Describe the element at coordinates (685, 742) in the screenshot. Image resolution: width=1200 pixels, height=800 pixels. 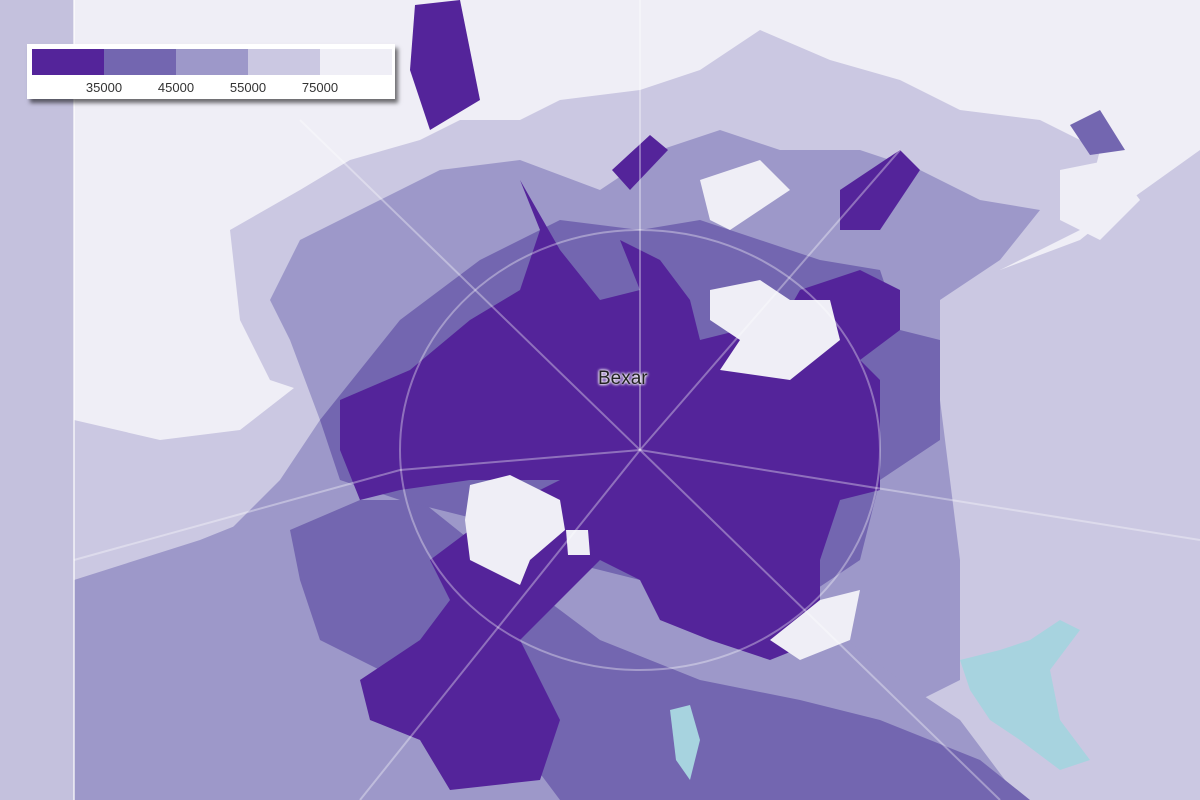
I see `water-pond` at that location.